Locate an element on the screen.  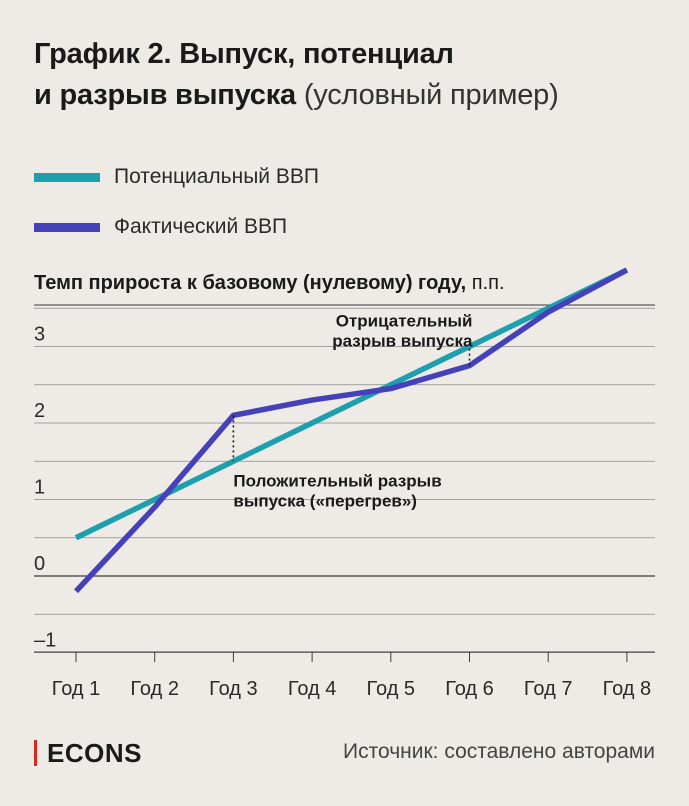
y-tick-label: 3 is located at coordinates (39, 335).